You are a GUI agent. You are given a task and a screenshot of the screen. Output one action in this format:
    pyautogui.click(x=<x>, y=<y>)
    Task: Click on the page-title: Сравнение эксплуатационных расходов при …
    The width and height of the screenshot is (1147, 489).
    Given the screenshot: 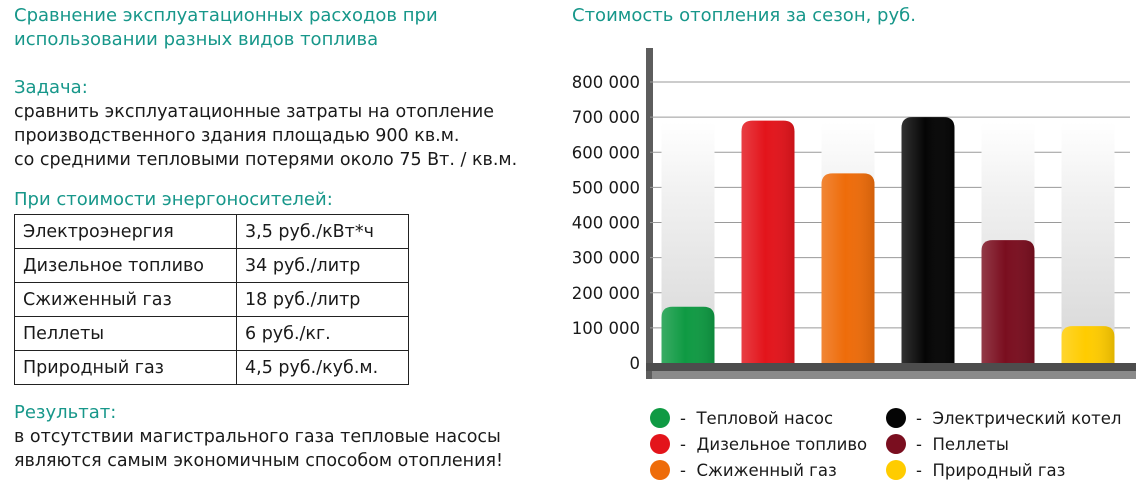 What is the action you would take?
    pyautogui.click(x=284, y=28)
    